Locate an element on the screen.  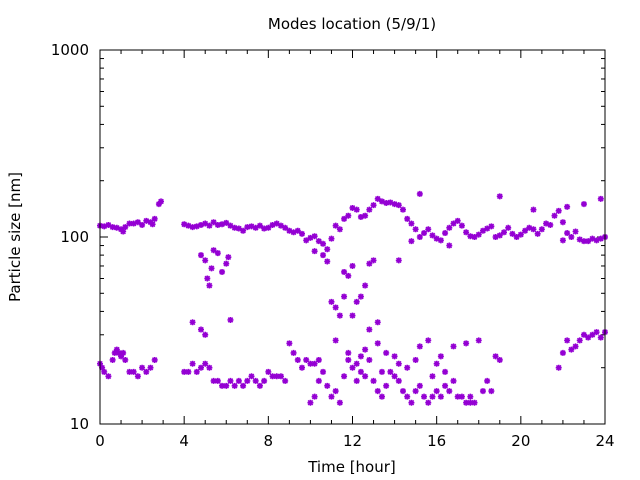
x-tick-label: 4 is located at coordinates (184, 441).